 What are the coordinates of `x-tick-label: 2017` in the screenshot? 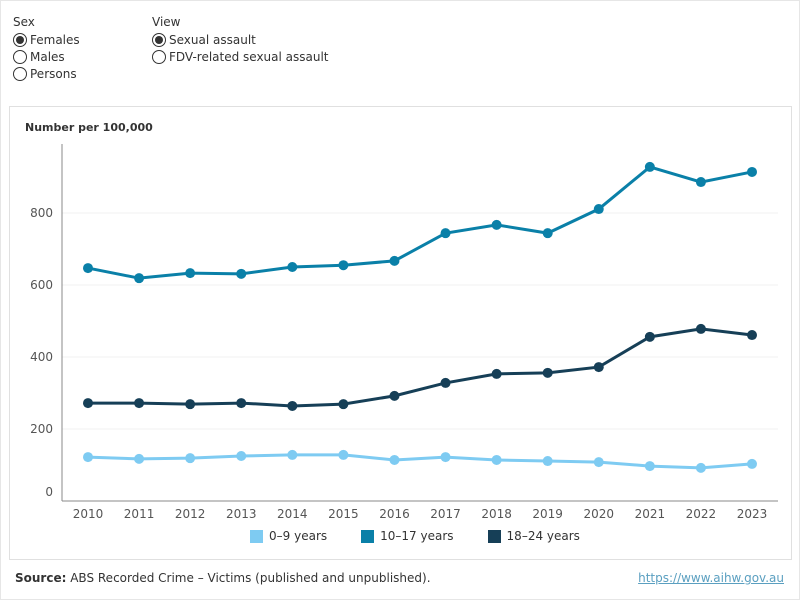 It's located at (445, 514).